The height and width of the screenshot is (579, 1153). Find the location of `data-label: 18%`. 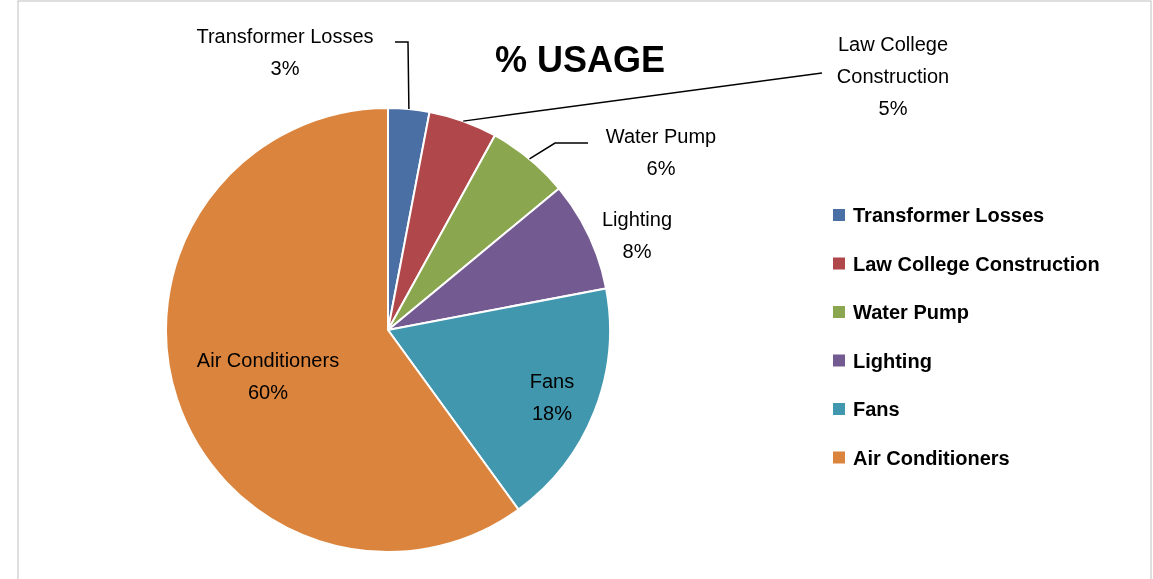

data-label: 18% is located at coordinates (552, 413).